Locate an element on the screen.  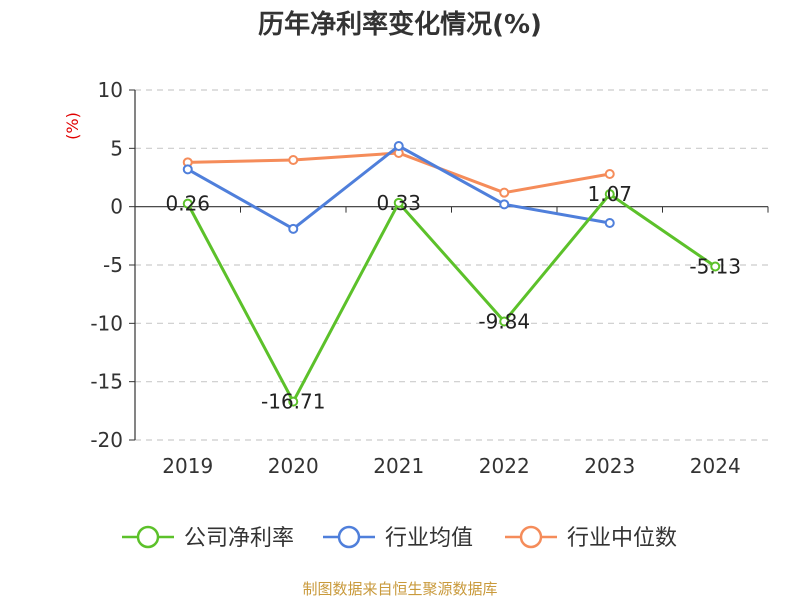
data-label: 0.33 is located at coordinates (398, 203).